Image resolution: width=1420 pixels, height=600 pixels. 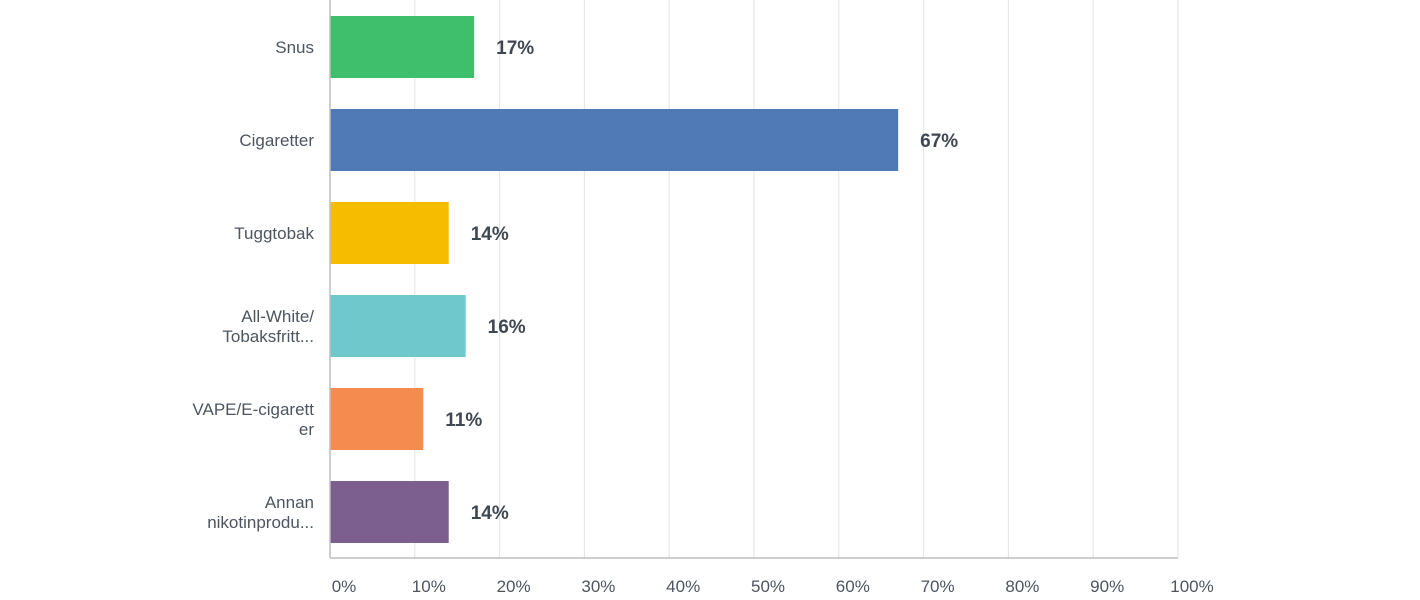 What do you see at coordinates (274, 233) in the screenshot?
I see `category-label: Tuggtobak` at bounding box center [274, 233].